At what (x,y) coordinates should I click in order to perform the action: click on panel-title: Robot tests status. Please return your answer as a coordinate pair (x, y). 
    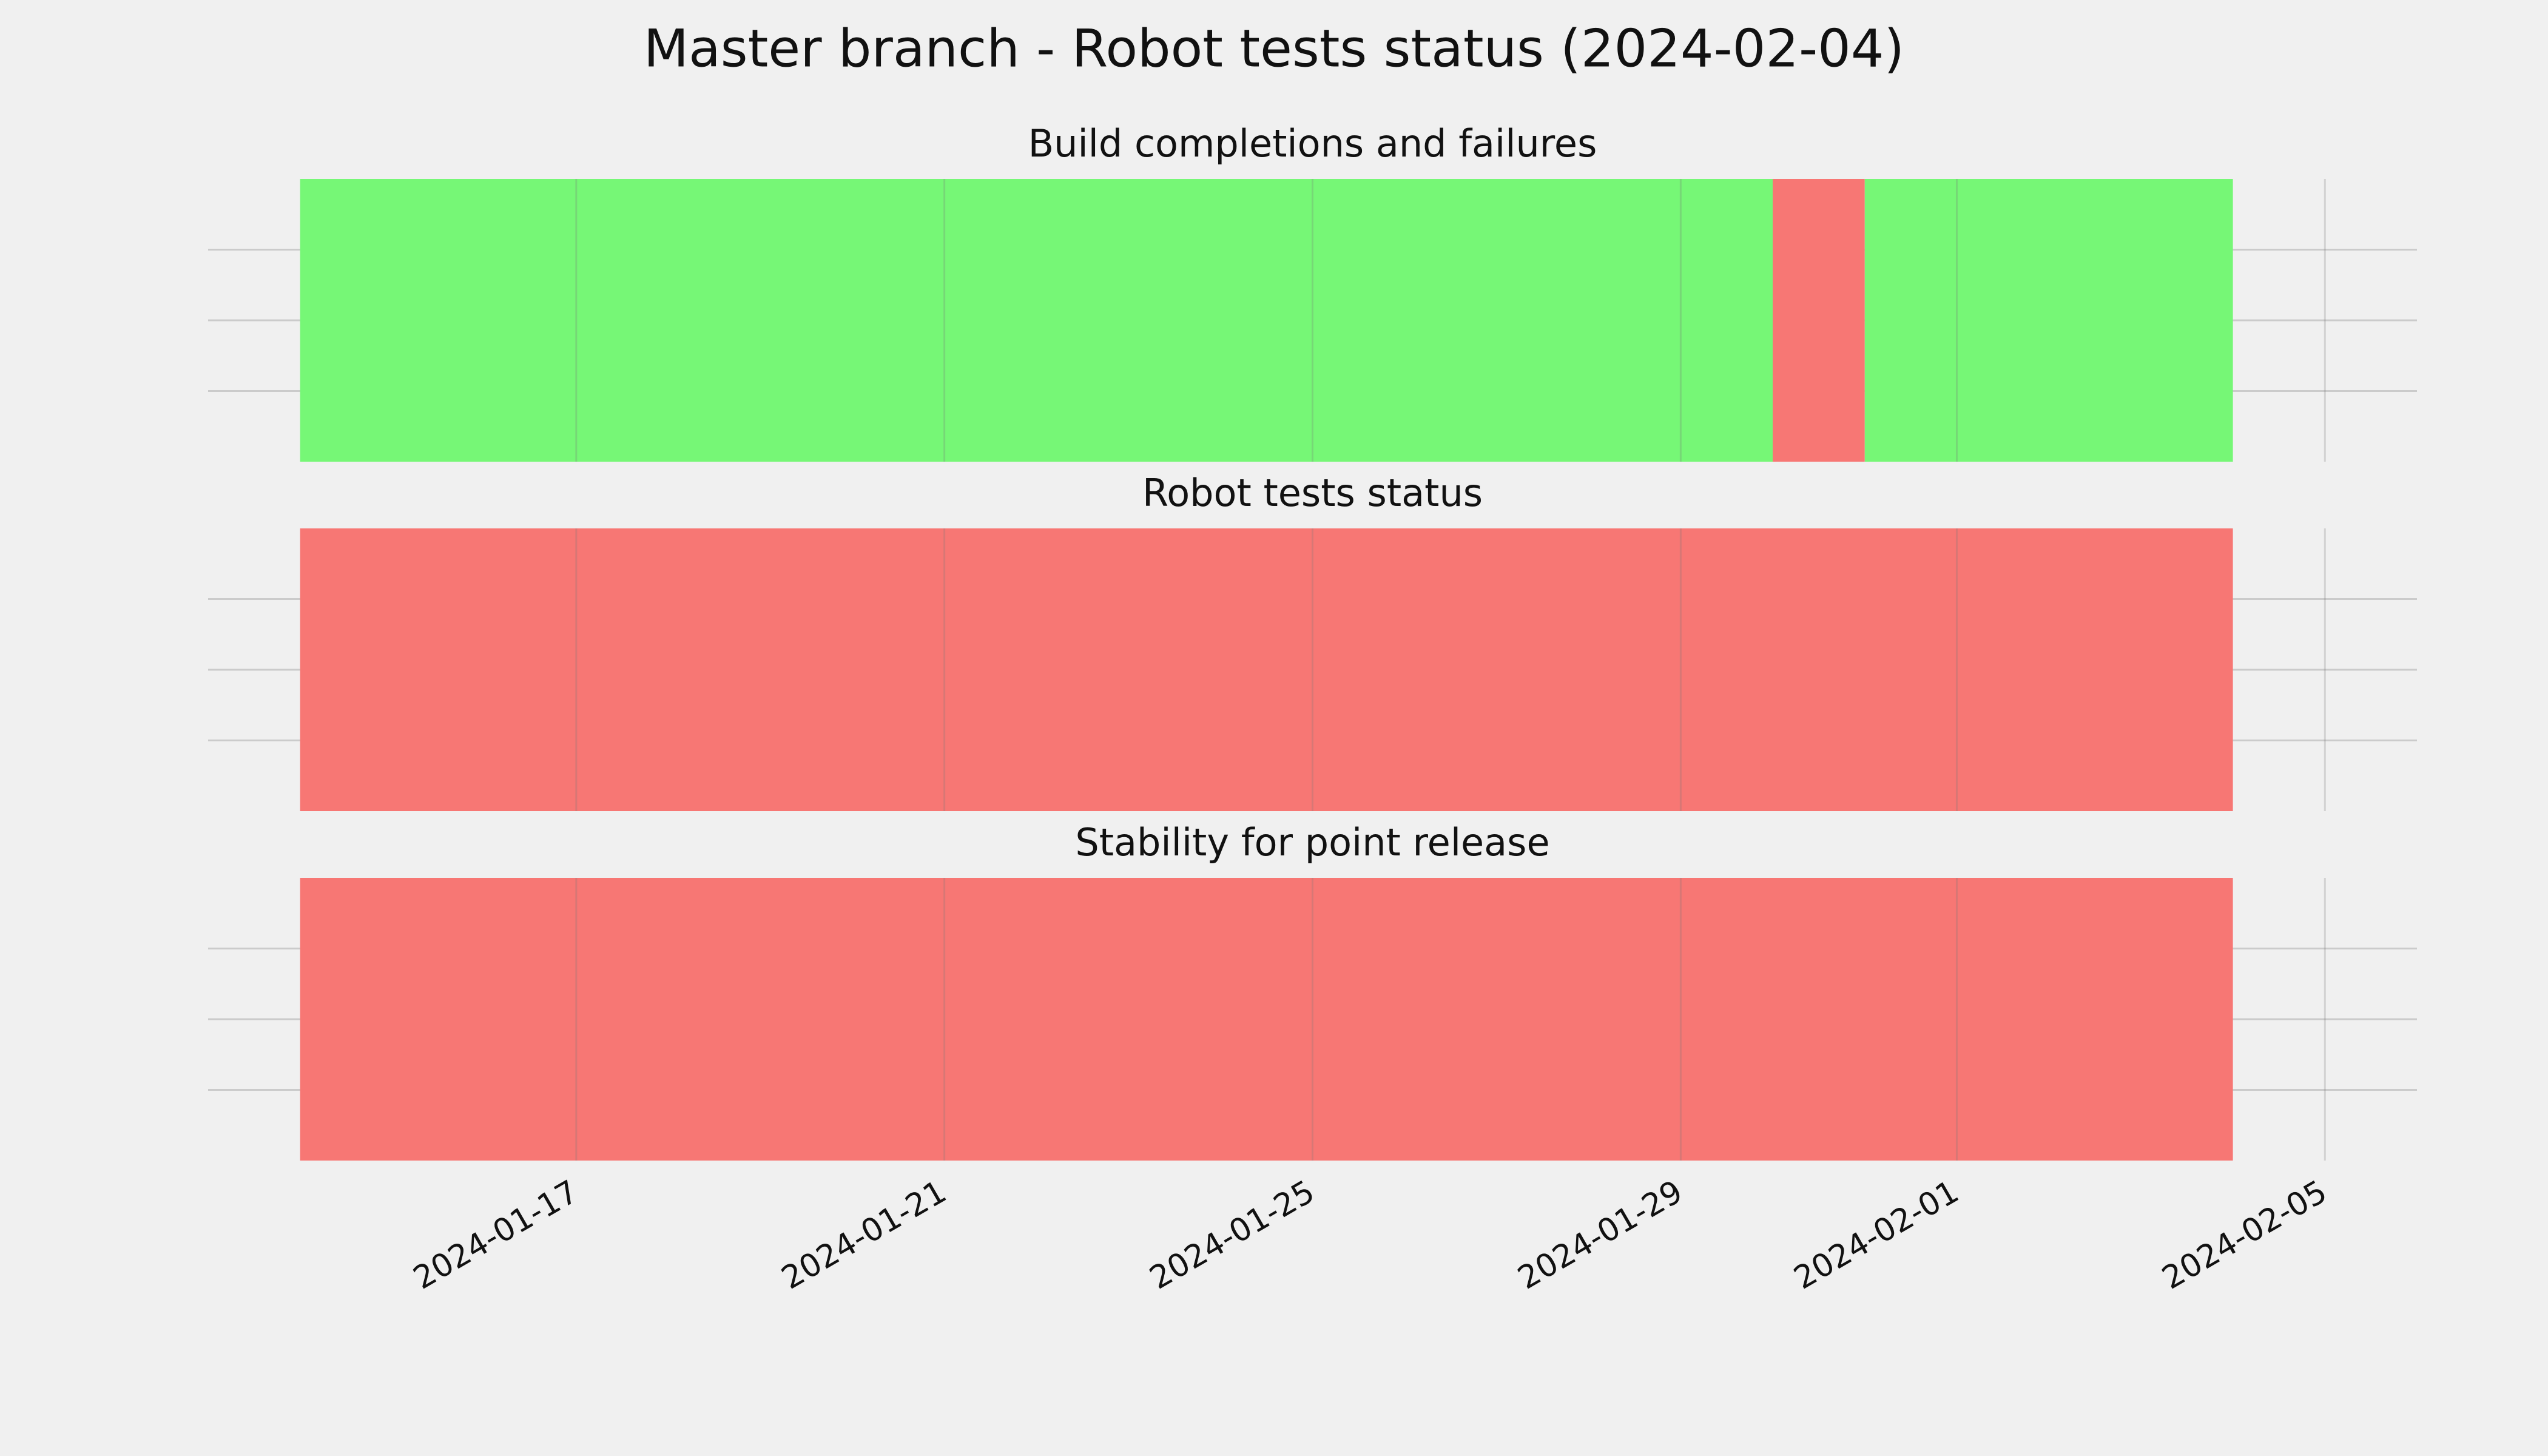
    Looking at the image, I should click on (1312, 493).